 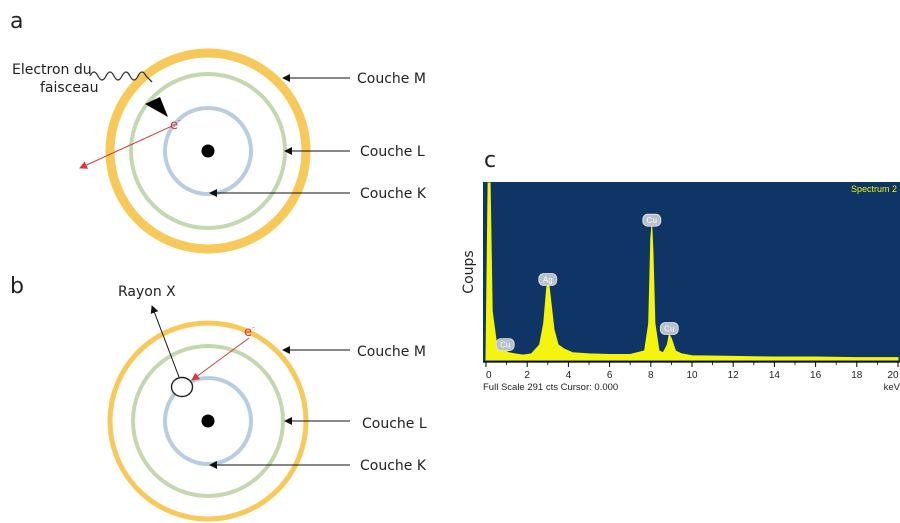 What do you see at coordinates (52, 70) in the screenshot?
I see `beam-label-line1: Electron du` at bounding box center [52, 70].